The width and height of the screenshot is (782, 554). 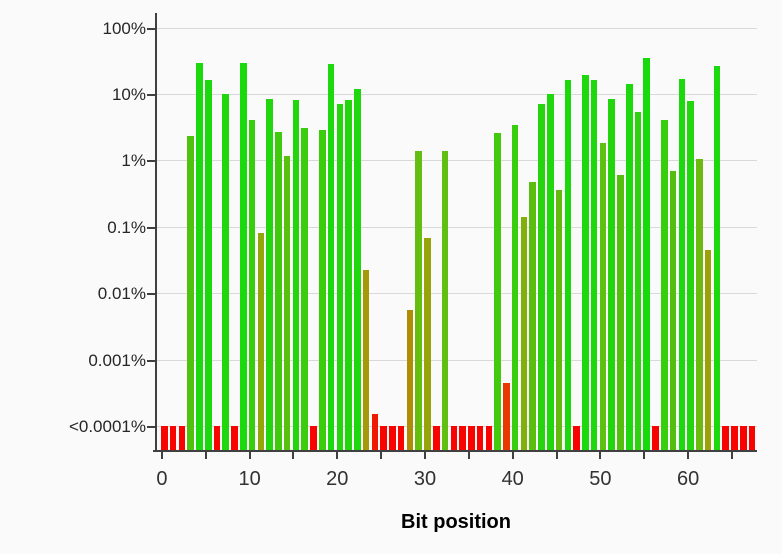 I want to click on y-axis-label: <0.0001%, so click(x=107, y=426).